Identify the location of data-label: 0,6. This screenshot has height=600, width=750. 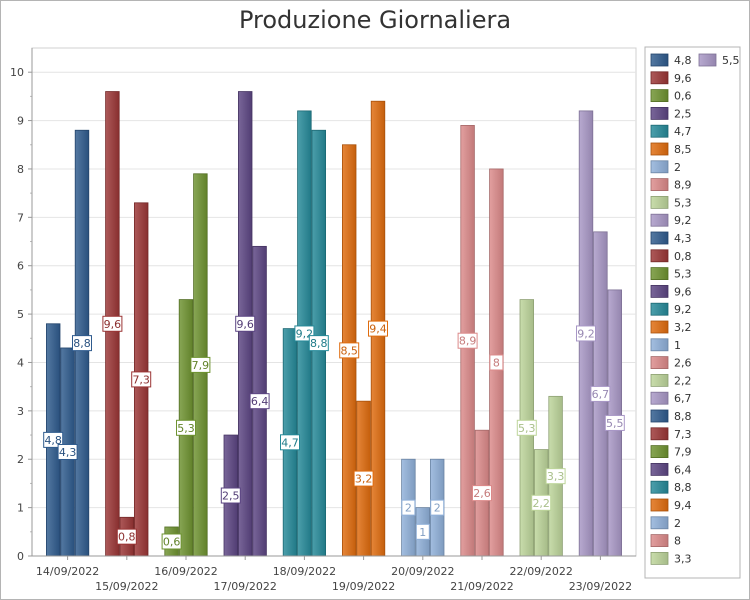
(172, 541).